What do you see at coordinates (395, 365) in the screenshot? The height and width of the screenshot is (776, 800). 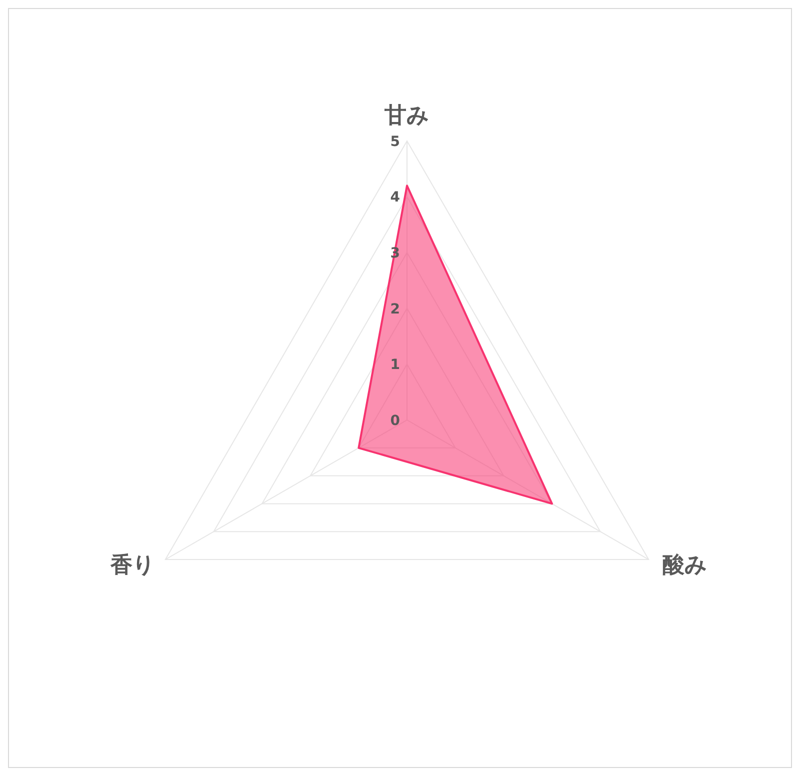 I see `y-tick-label: 1` at bounding box center [395, 365].